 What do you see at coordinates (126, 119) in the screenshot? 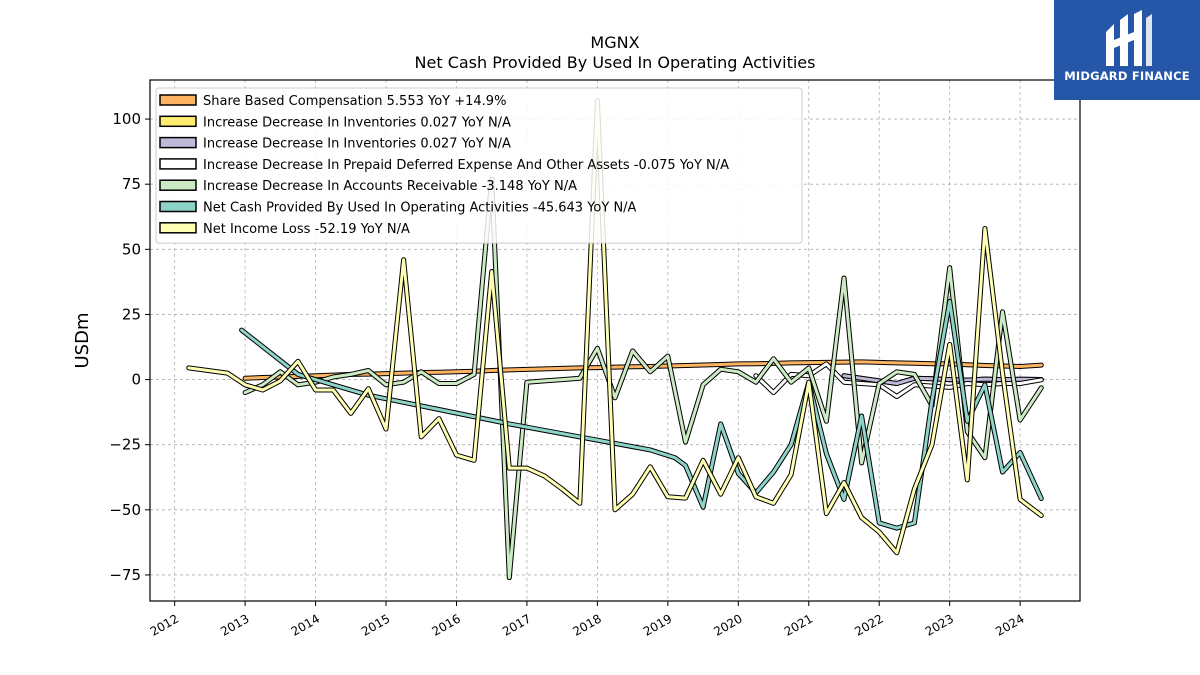
I see `y-tick-label: 100` at bounding box center [126, 119].